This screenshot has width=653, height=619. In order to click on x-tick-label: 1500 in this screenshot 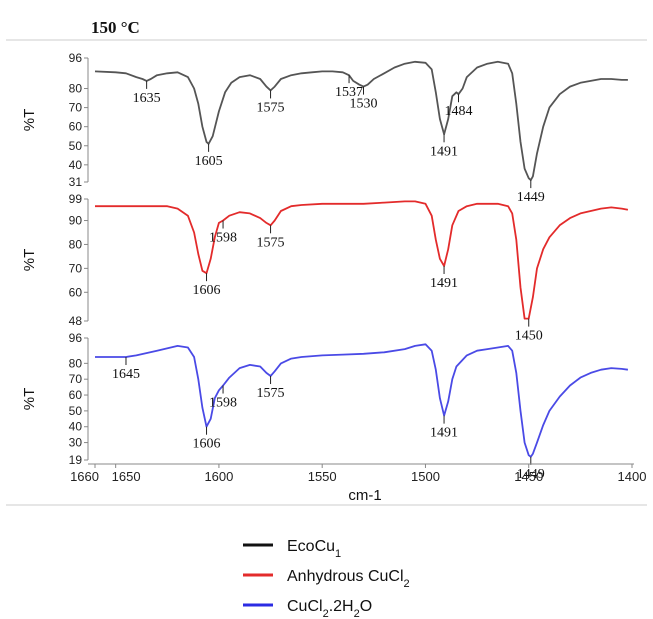, I will do `click(425, 476)`.